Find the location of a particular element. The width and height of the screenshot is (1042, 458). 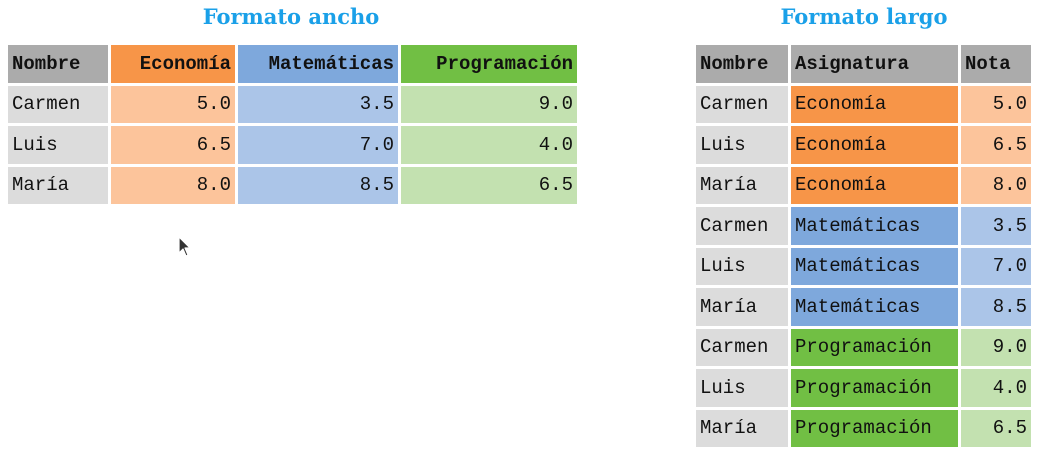

wide-header-economia: Economía is located at coordinates (173, 64).